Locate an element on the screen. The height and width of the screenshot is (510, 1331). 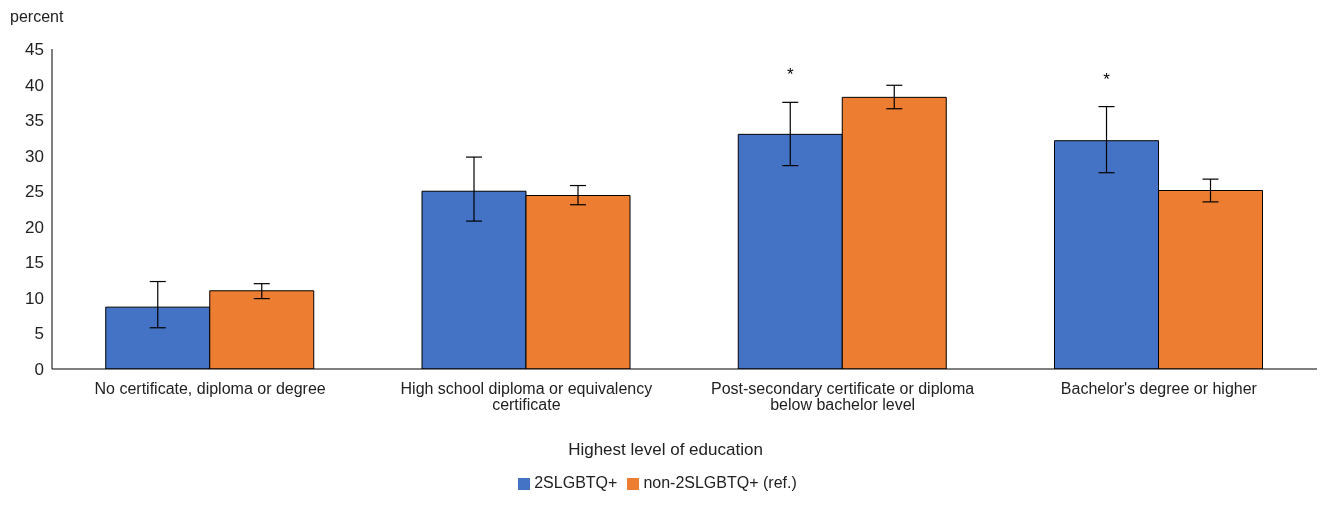
y-tick-label: 25 is located at coordinates (34, 192).